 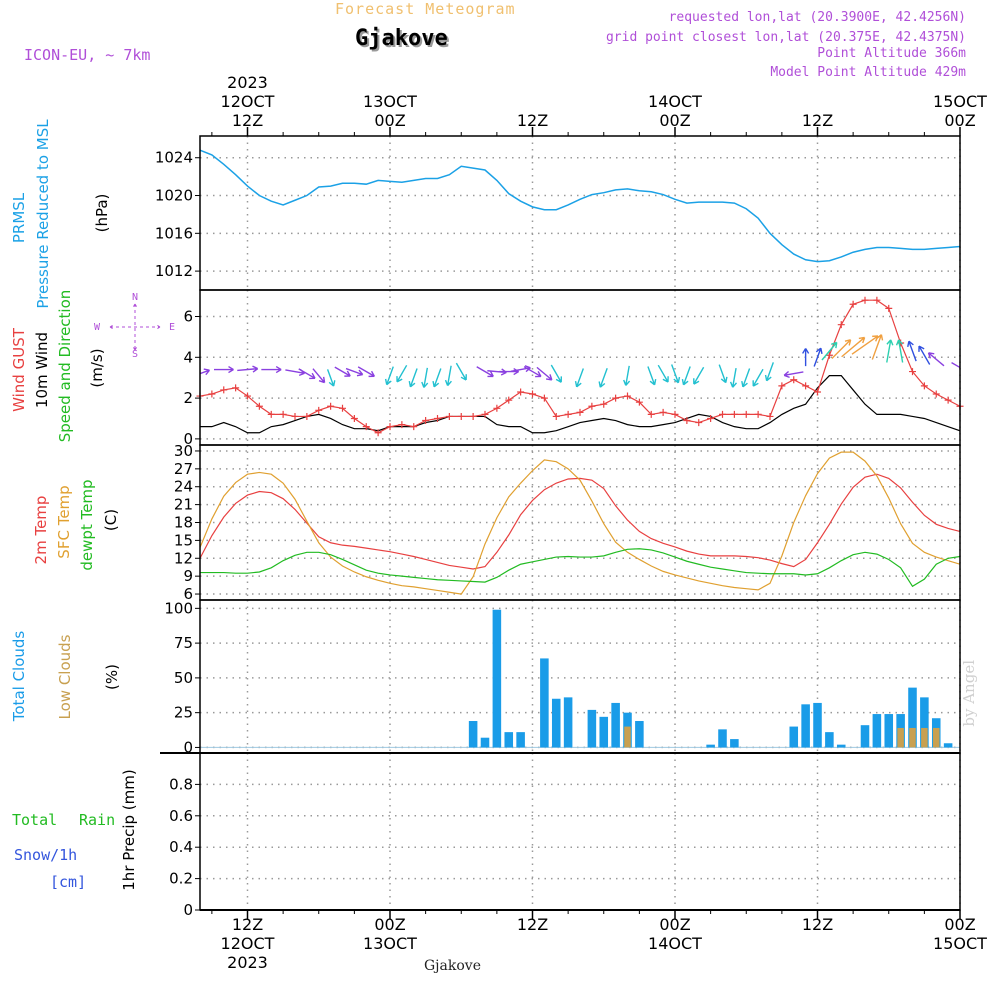 What do you see at coordinates (97, 327) in the screenshot?
I see `compass-west: W` at bounding box center [97, 327].